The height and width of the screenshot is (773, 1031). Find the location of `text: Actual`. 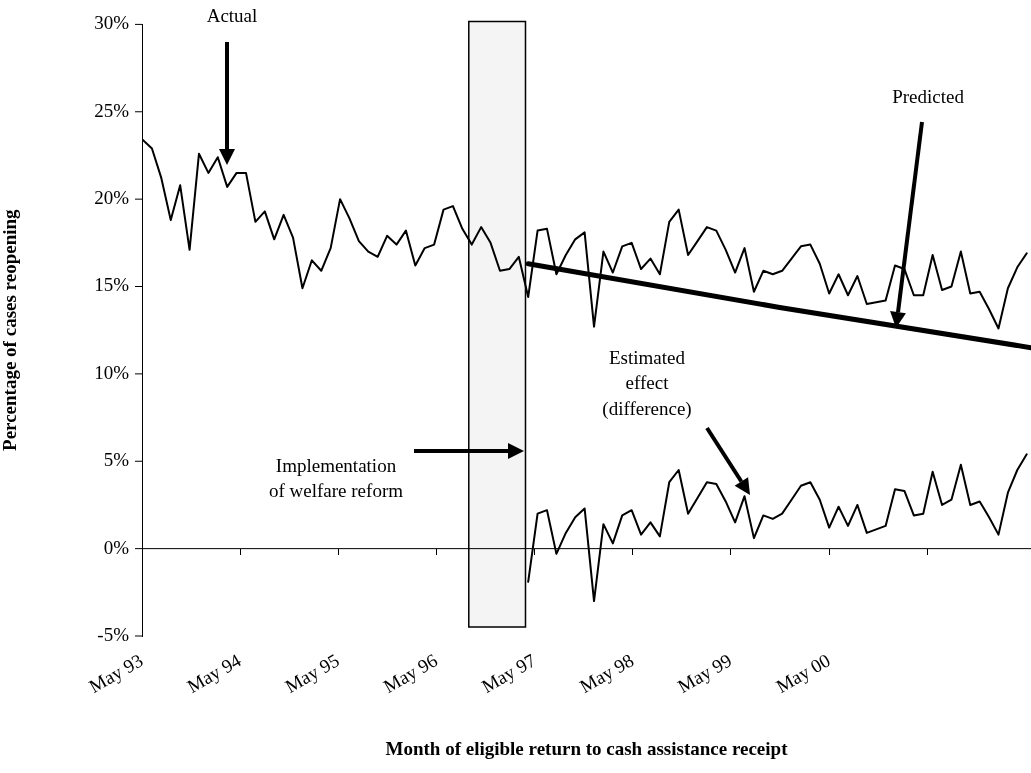

text: Actual is located at coordinates (232, 15).